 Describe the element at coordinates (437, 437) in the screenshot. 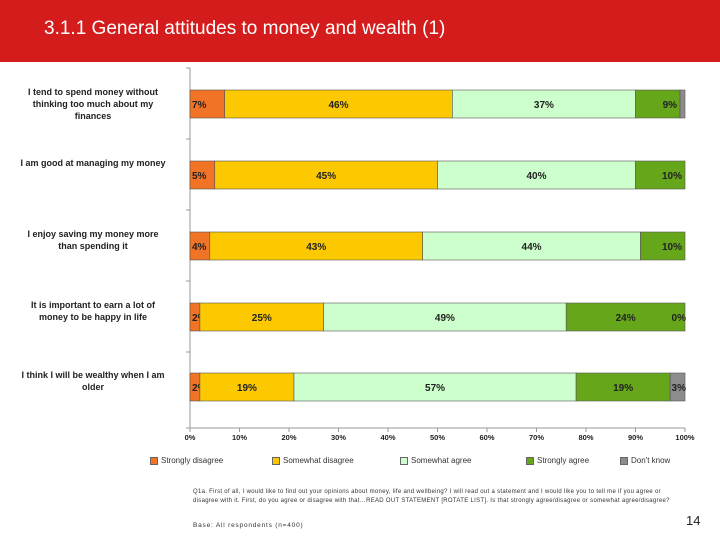

I see `x-tick-label: 50%` at that location.